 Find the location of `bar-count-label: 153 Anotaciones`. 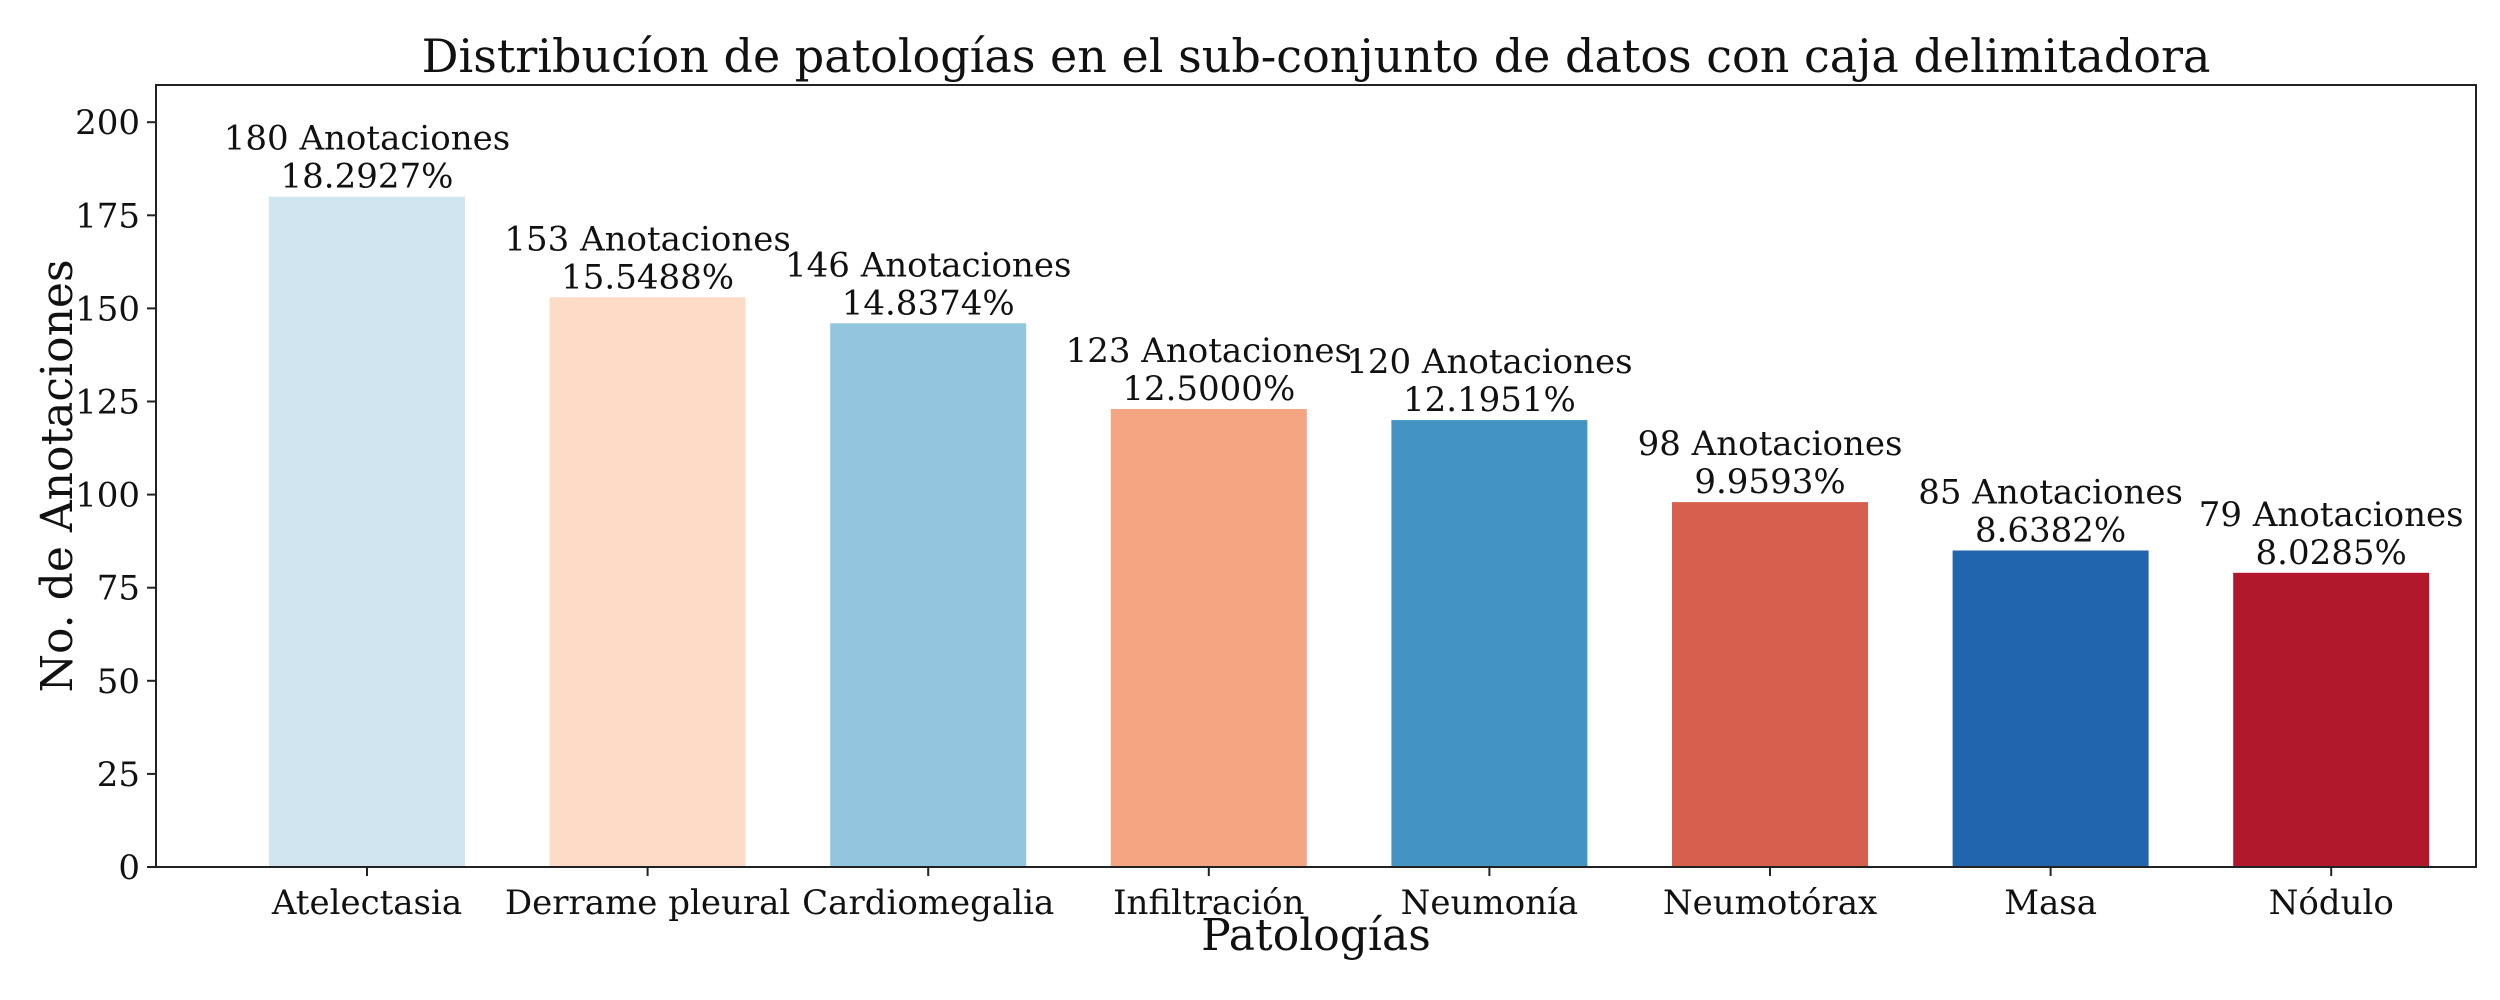

bar-count-label: 153 Anotaciones is located at coordinates (647, 239).